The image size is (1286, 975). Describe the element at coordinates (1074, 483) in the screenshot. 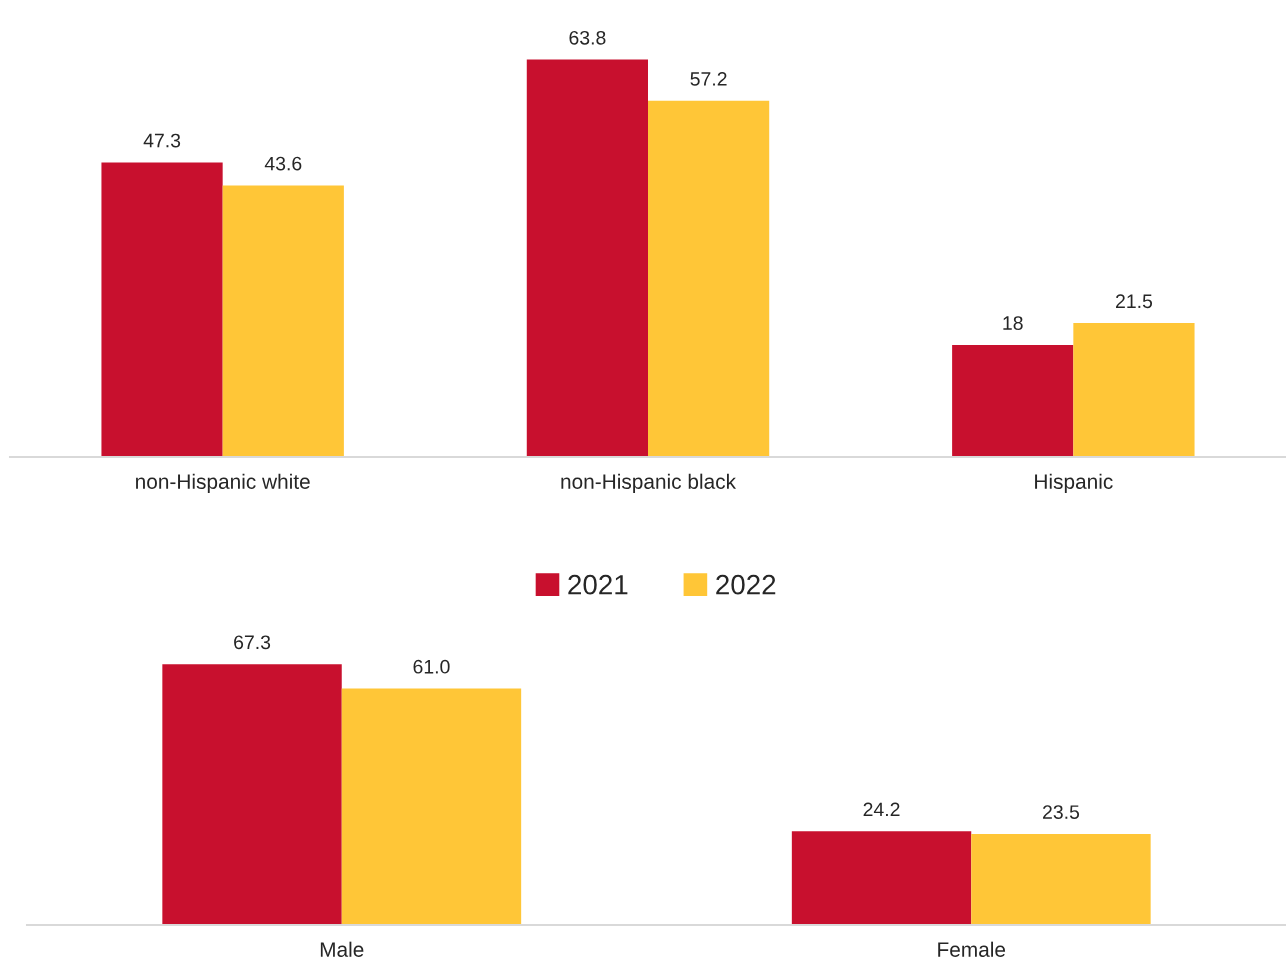

I see `x-tick-label: Hispanic` at that location.